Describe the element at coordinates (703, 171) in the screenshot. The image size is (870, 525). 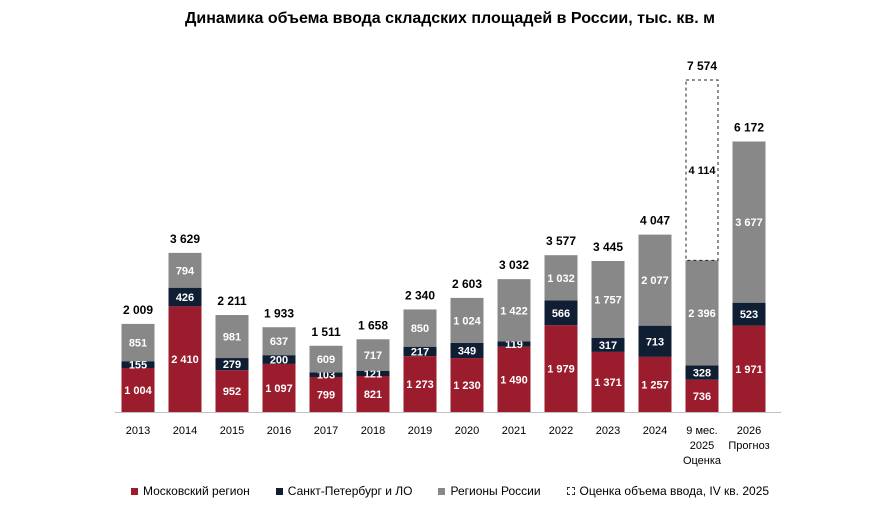
I see `data-label-estimate: 4 114` at that location.